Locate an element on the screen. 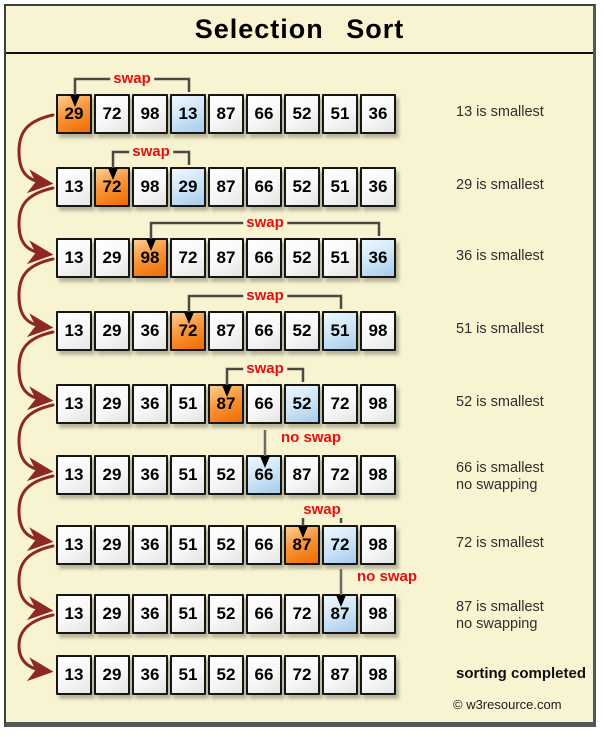  step-label: 36 is smallest is located at coordinates (500, 256).